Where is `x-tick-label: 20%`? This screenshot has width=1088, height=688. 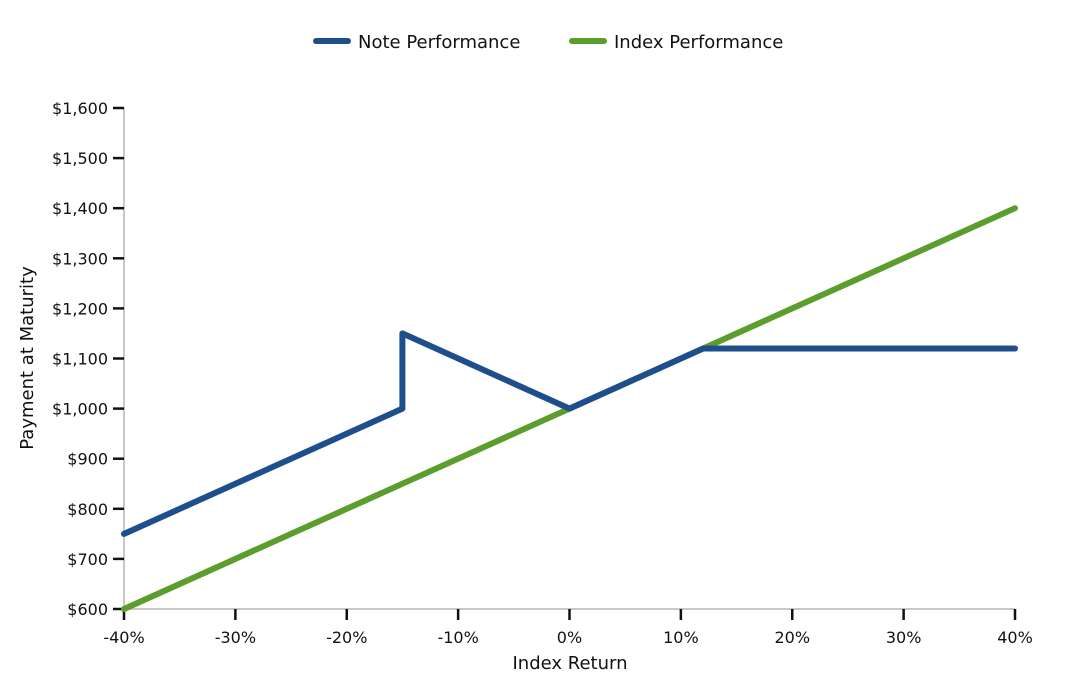 x-tick-label: 20% is located at coordinates (792, 637).